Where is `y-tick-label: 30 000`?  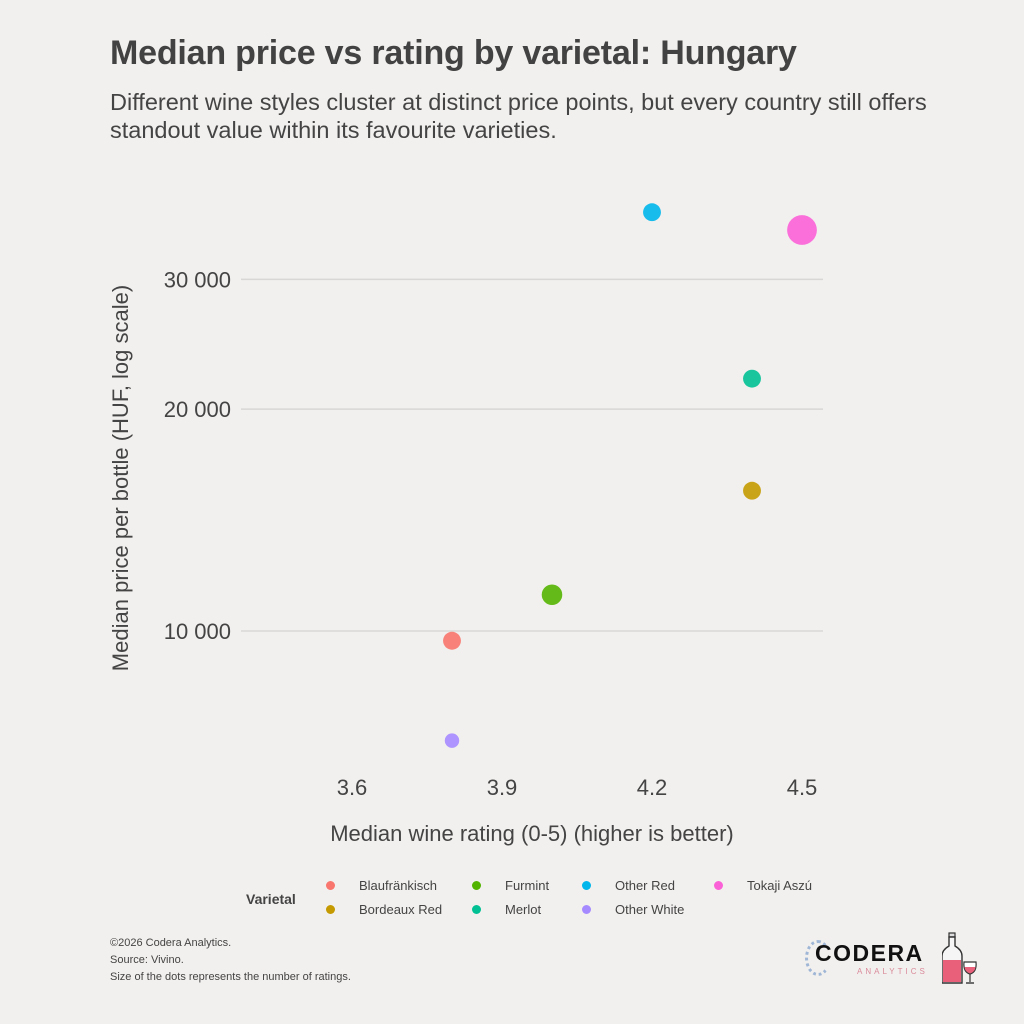
y-tick-label: 30 000 is located at coordinates (197, 279).